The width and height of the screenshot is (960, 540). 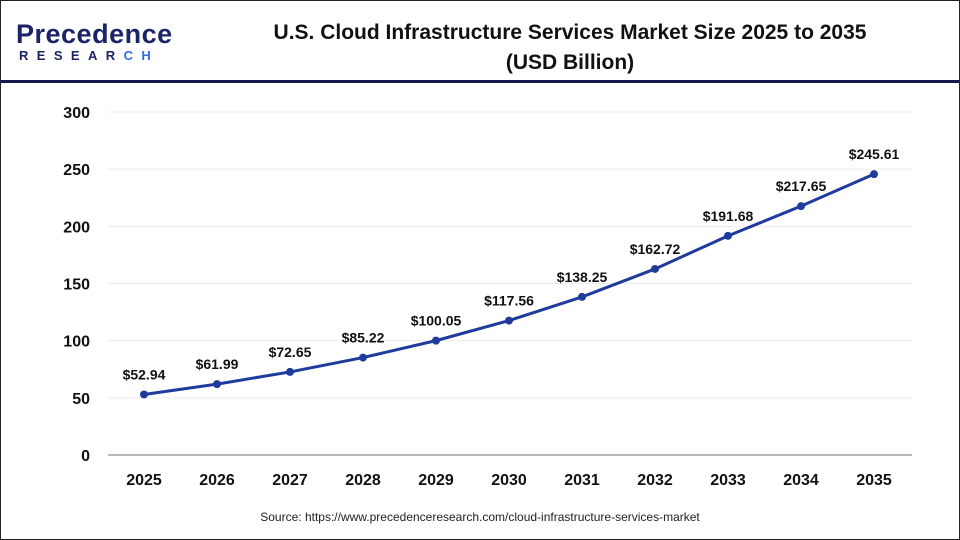 I want to click on data-label: $245.61, so click(x=874, y=154).